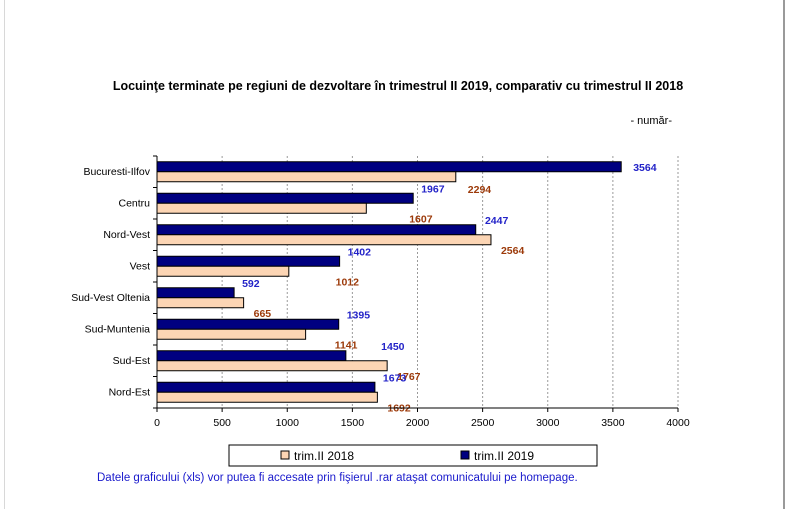  I want to click on data-label-2019: 1967, so click(433, 189).